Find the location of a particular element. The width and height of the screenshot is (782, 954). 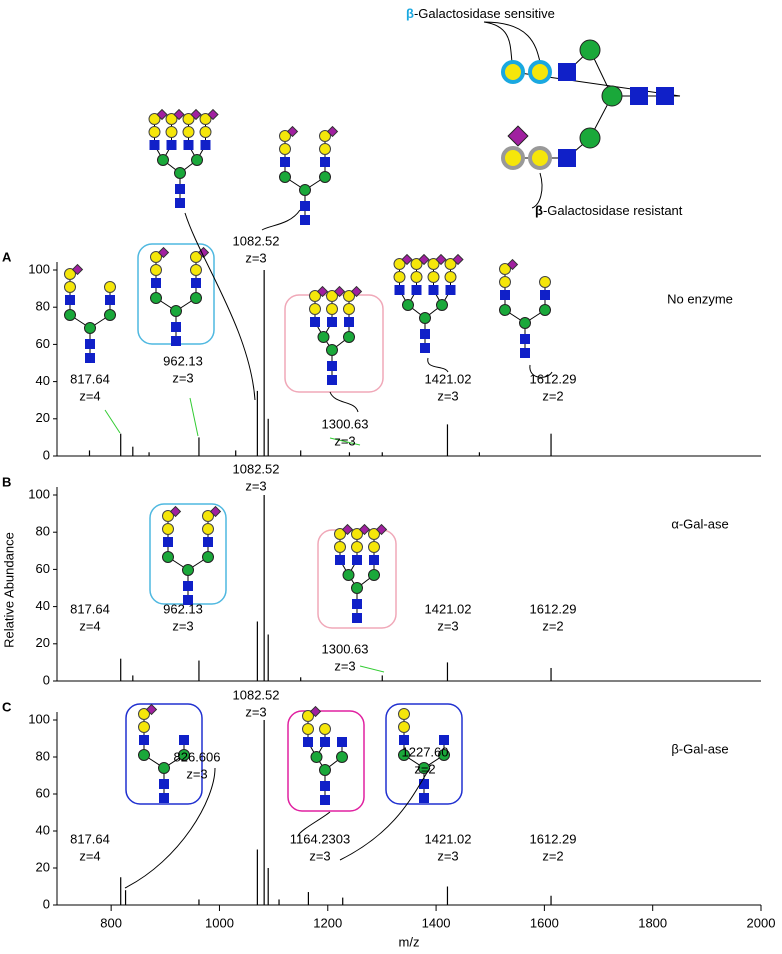

y-tick-label: 100 is located at coordinates (39, 268).